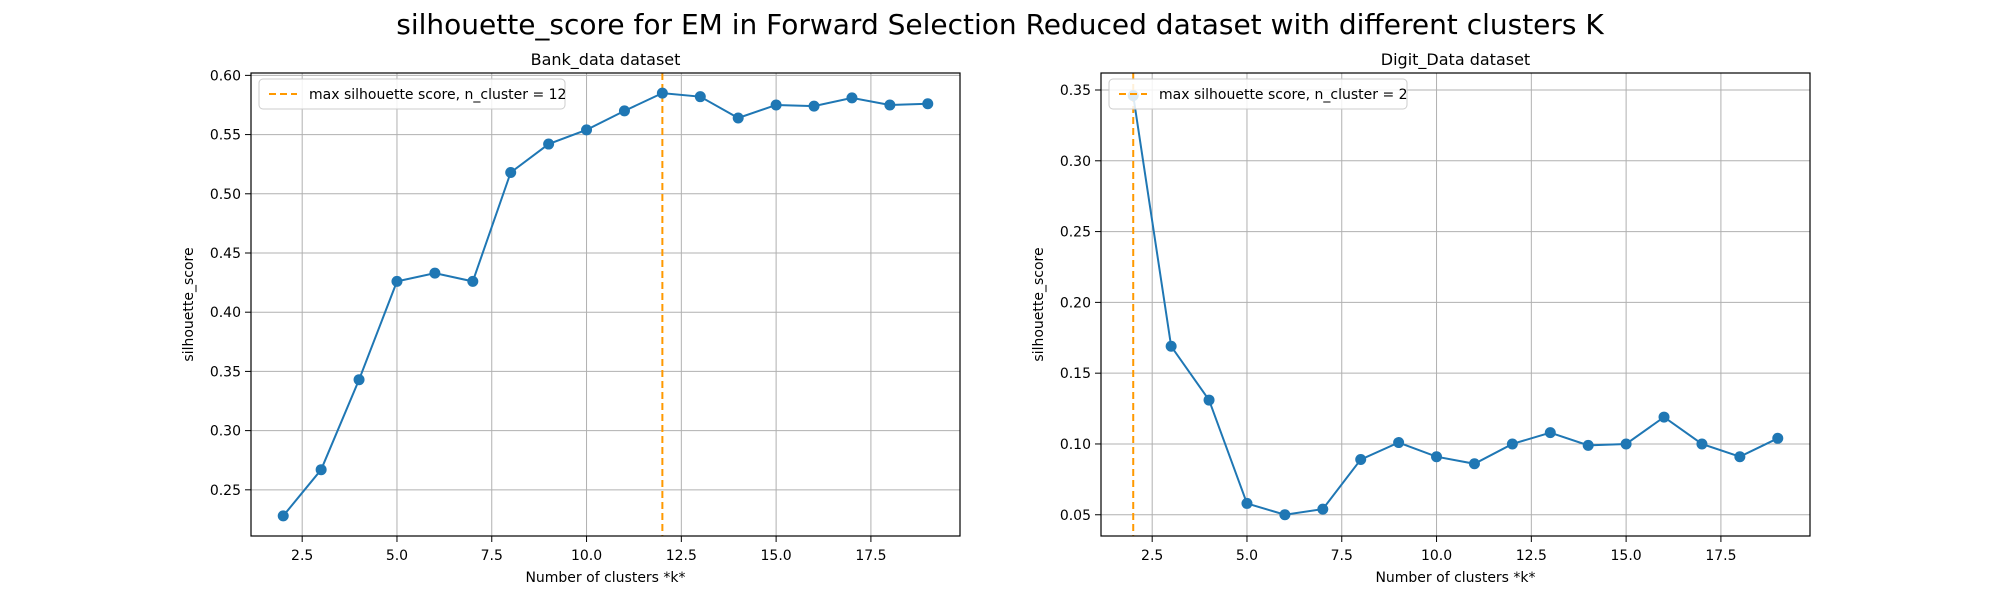 Image resolution: width=2000 pixels, height=600 pixels. What do you see at coordinates (1283, 95) in the screenshot?
I see `legend-label: max silhouette score, n_cluster = 2` at bounding box center [1283, 95].